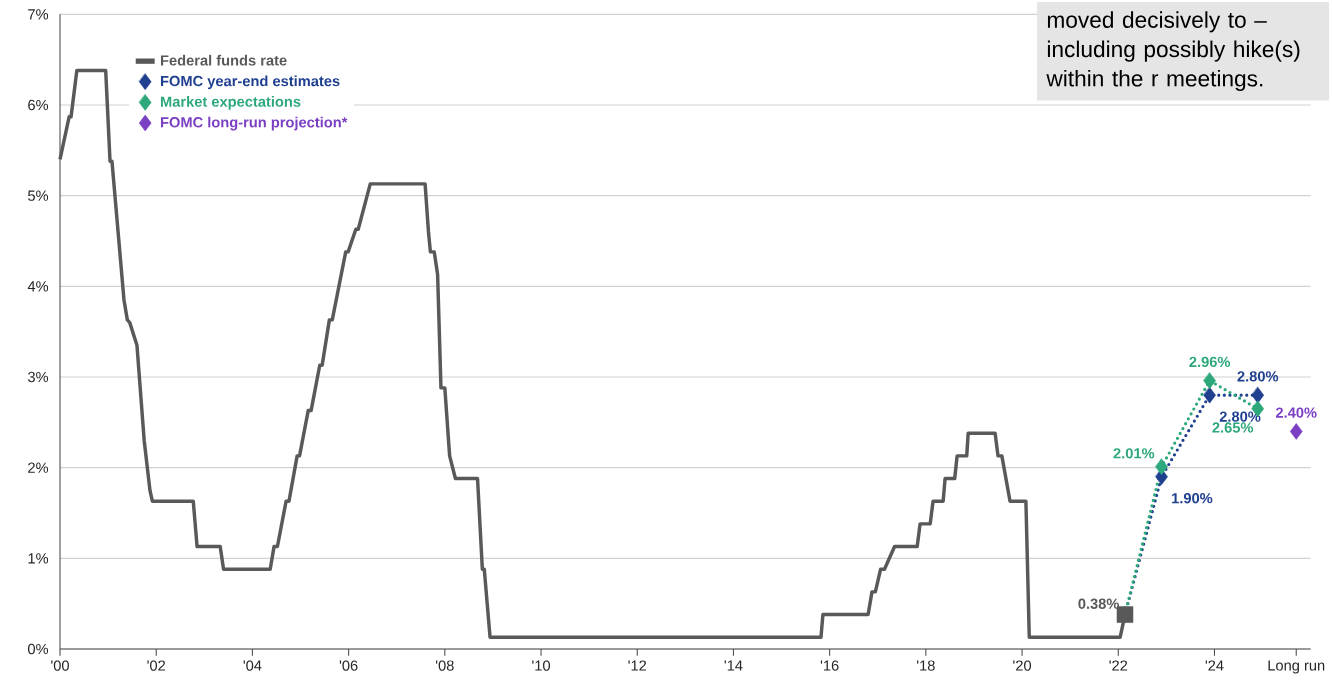 The image size is (1332, 683). Describe the element at coordinates (38, 195) in the screenshot. I see `y-tick-label: 5%` at that location.